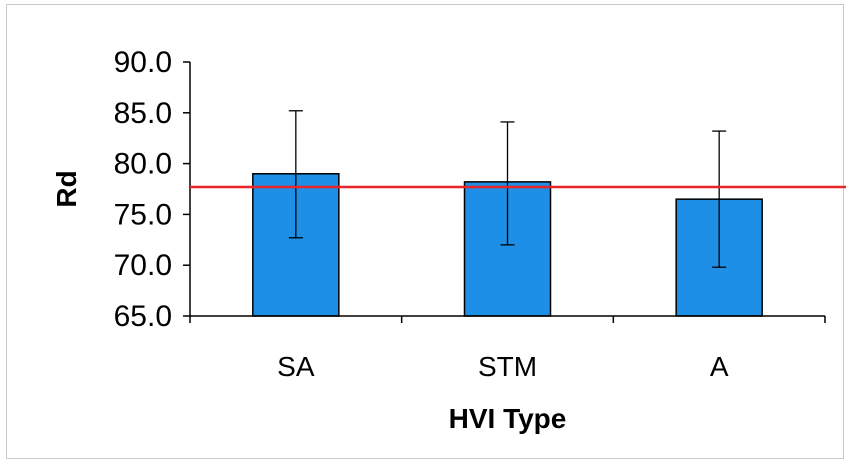  What do you see at coordinates (507, 349) in the screenshot?
I see `x-ticks: SA STM A` at bounding box center [507, 349].